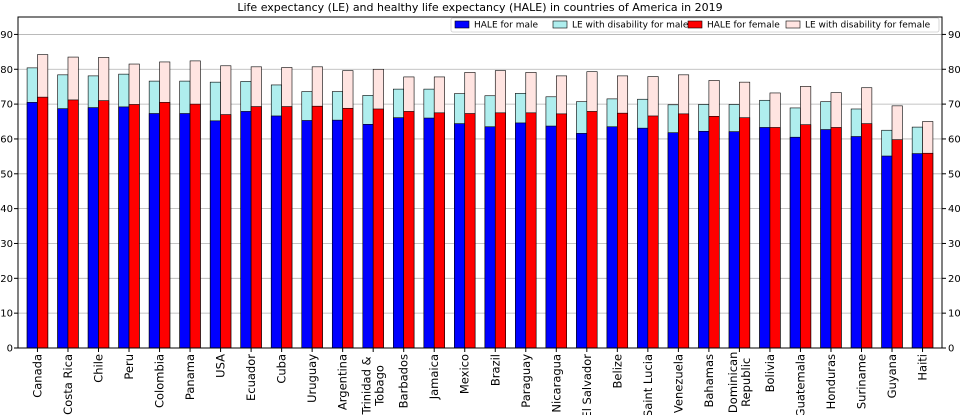  What do you see at coordinates (348, 228) in the screenshot?
I see `bar-hale-for-female-argentina` at bounding box center [348, 228].